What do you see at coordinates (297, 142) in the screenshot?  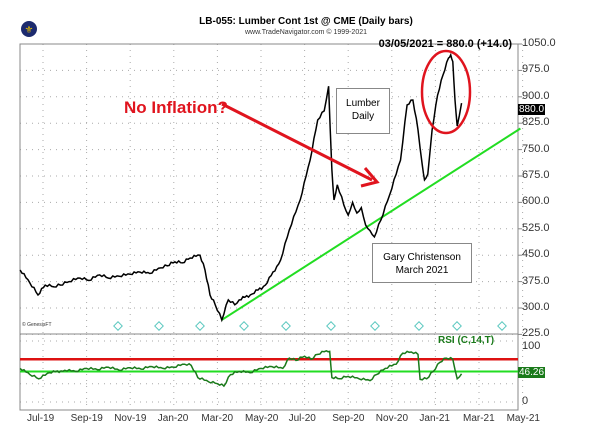 I see `annotation-arrow` at bounding box center [297, 142].